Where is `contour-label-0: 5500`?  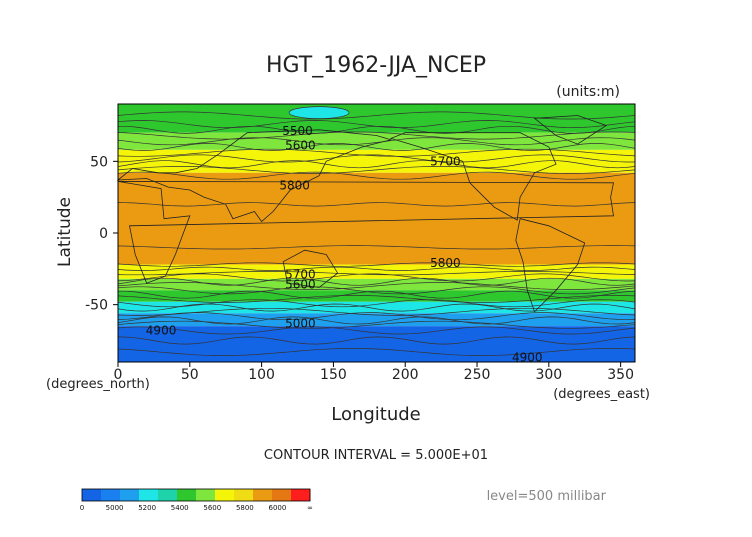 contour-label-0: 5500 is located at coordinates (297, 131).